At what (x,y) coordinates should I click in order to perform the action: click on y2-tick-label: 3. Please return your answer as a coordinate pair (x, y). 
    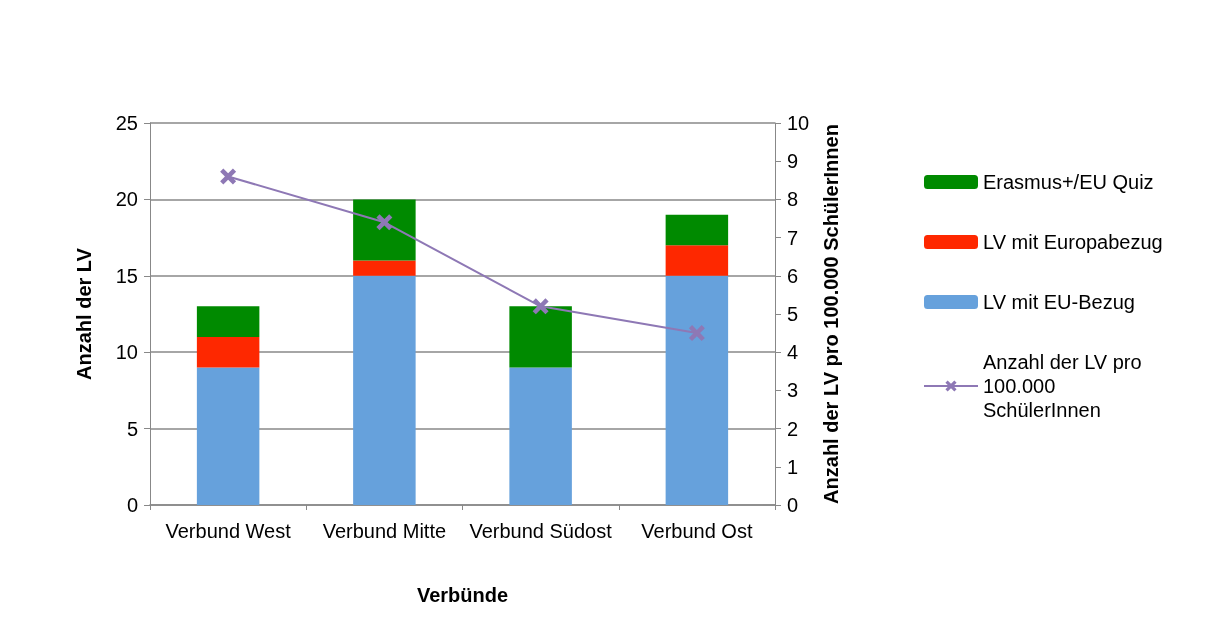
    Looking at the image, I should click on (793, 390).